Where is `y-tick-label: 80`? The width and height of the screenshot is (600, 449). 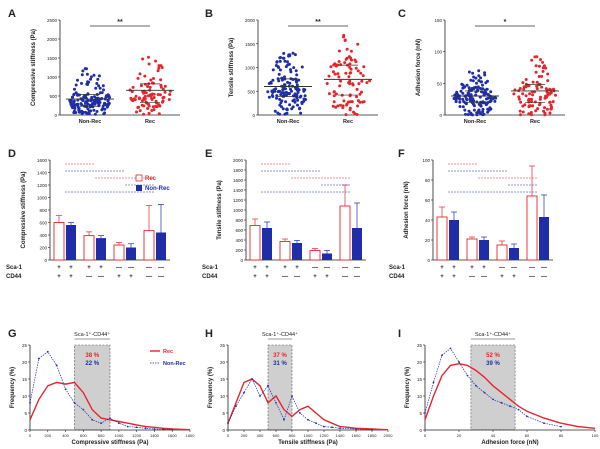
y-tick-label: 80 is located at coordinates (428, 180).